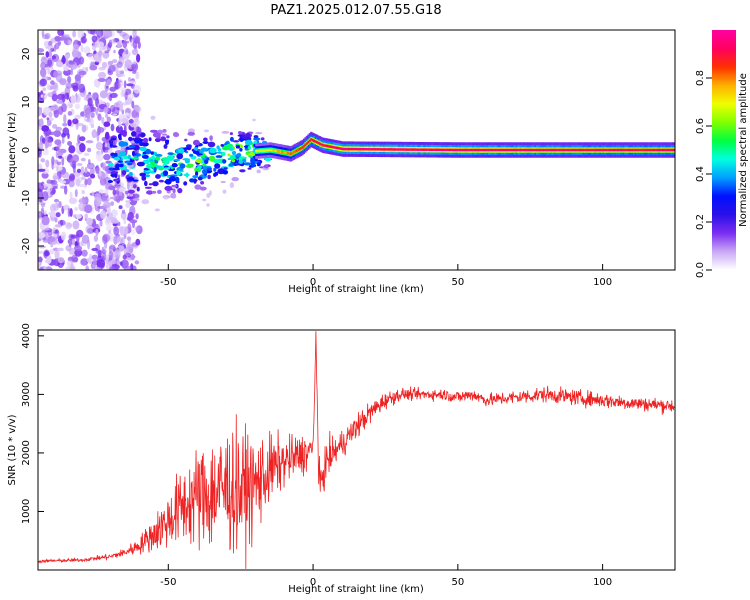 The height and width of the screenshot is (600, 750). I want to click on y-tick-label: 0, so click(26, 150).